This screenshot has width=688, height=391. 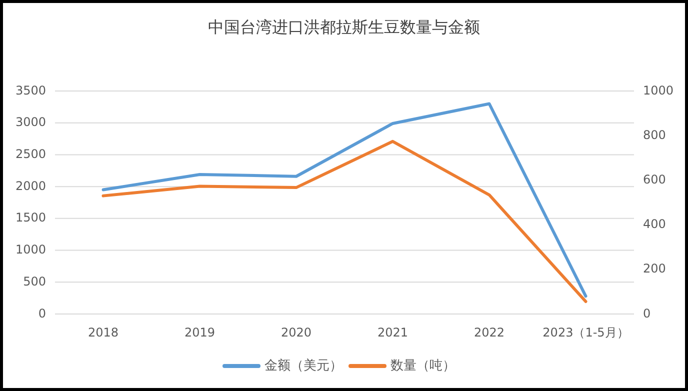 What do you see at coordinates (392, 332) in the screenshot?
I see `x-tick-label: 2021` at bounding box center [392, 332].